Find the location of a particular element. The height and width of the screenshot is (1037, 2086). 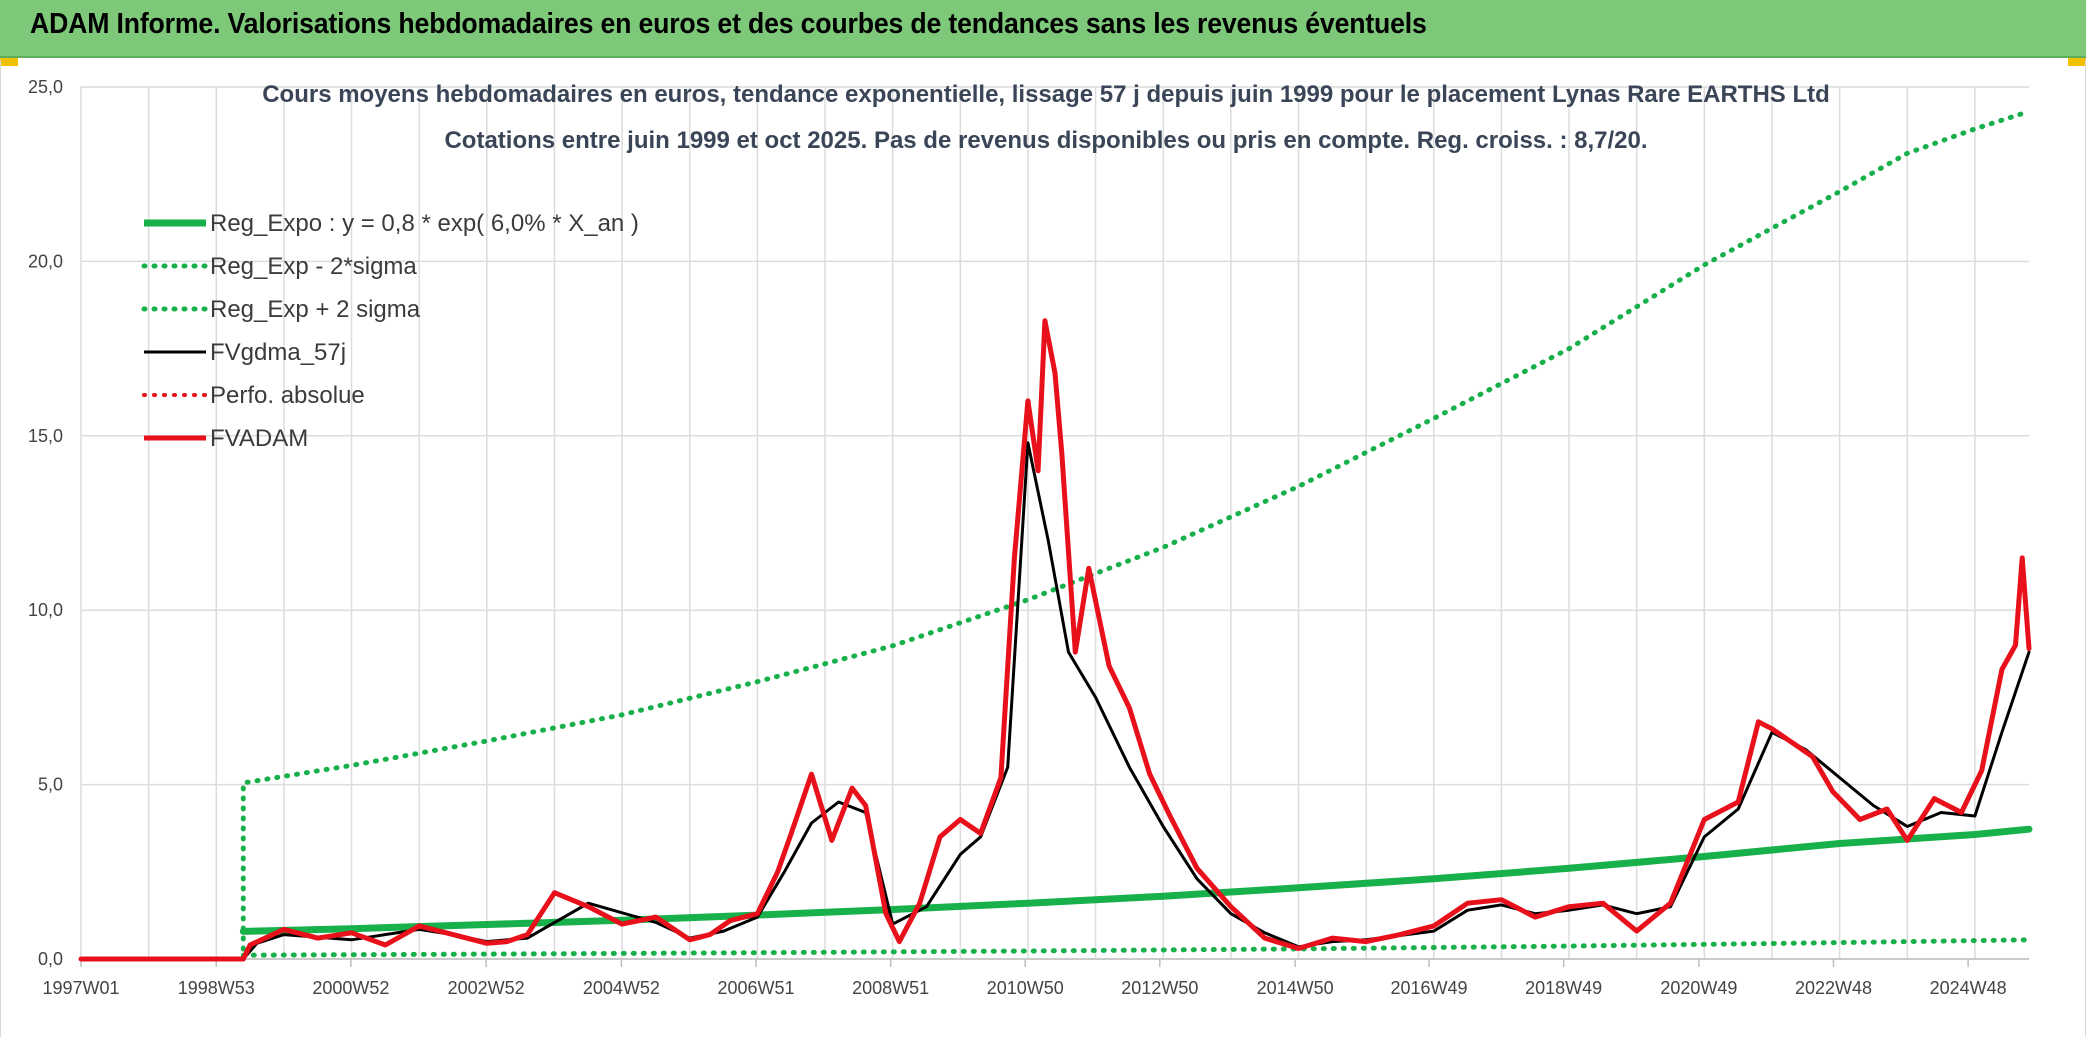

x-tick-label: 1998W53 is located at coordinates (216, 988).